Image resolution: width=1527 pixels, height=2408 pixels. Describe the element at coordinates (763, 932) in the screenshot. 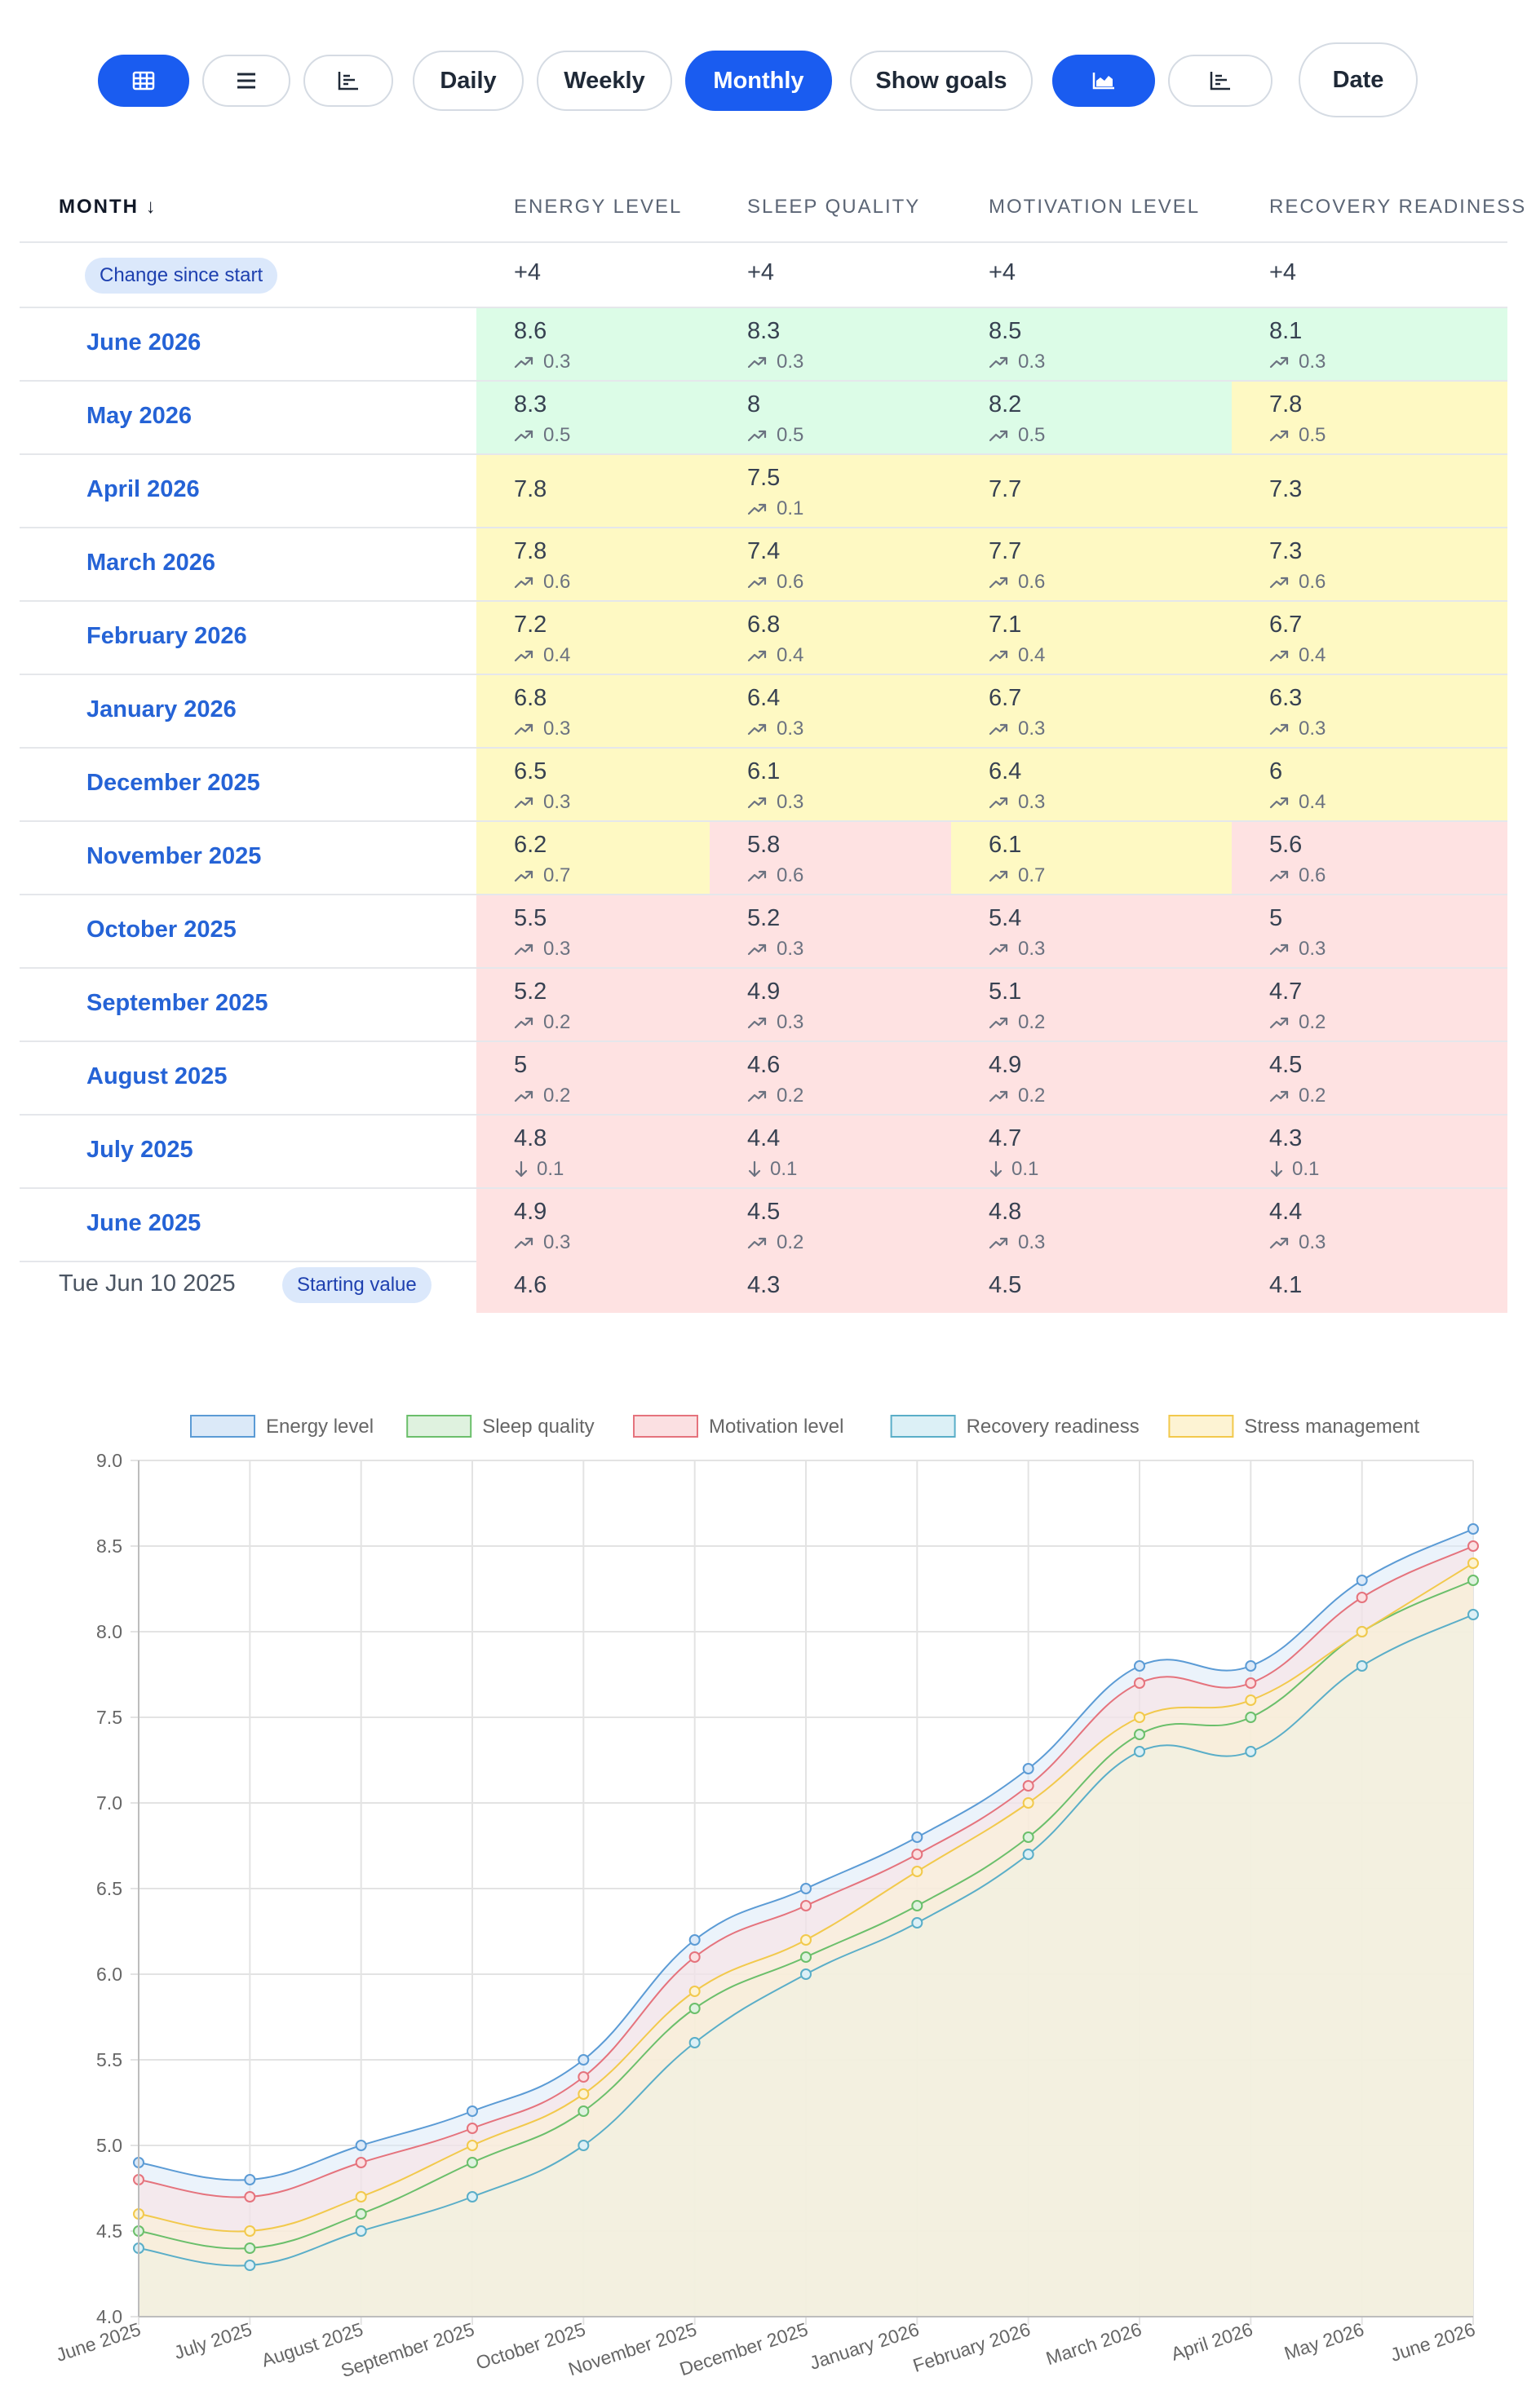

I see `table-row: October 2025 5.5 0.3 5.2 0.3 5.4 0.3 5 0.3` at that location.